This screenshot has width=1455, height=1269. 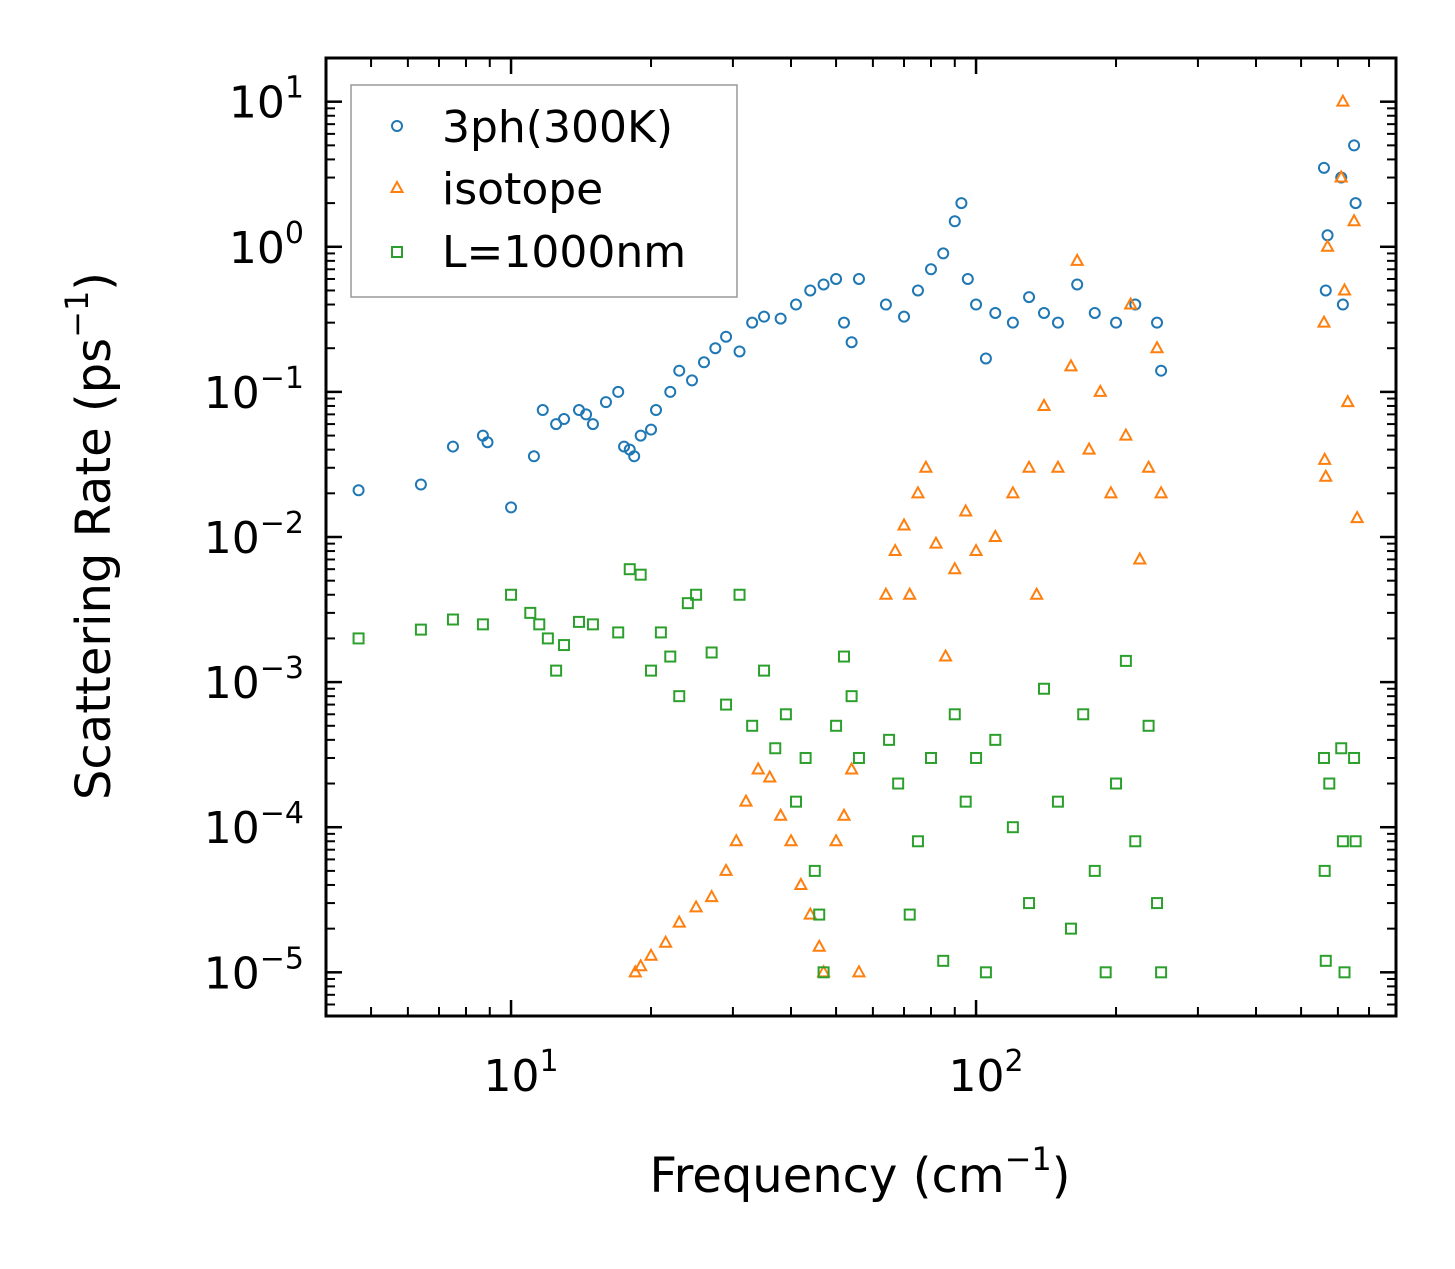 What do you see at coordinates (397, 186) in the screenshot?
I see `legend-marker-isotope` at bounding box center [397, 186].